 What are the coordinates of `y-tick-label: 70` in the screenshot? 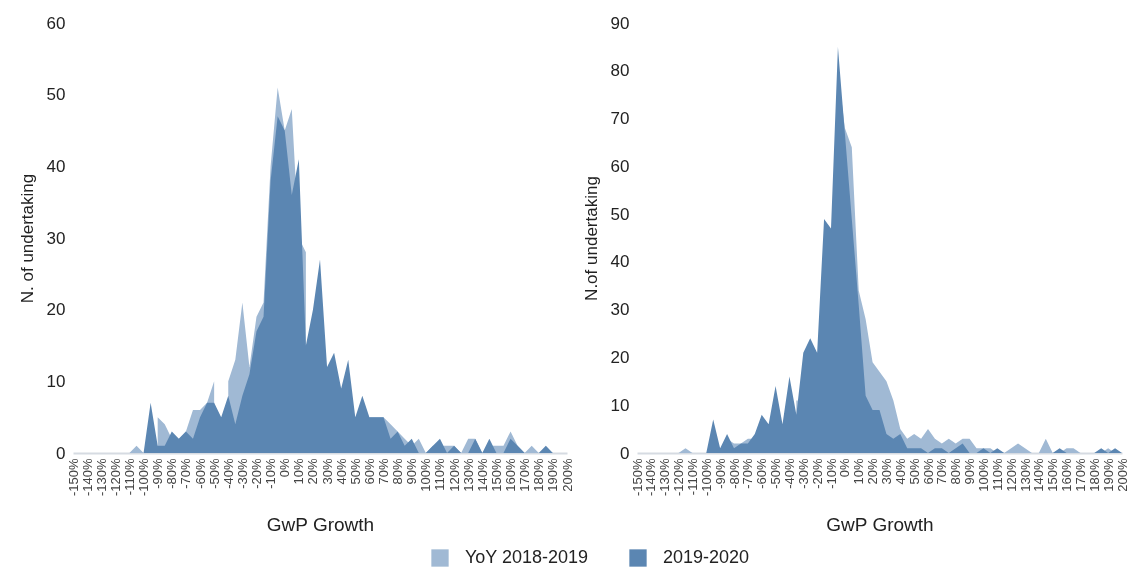 It's located at (620, 119).